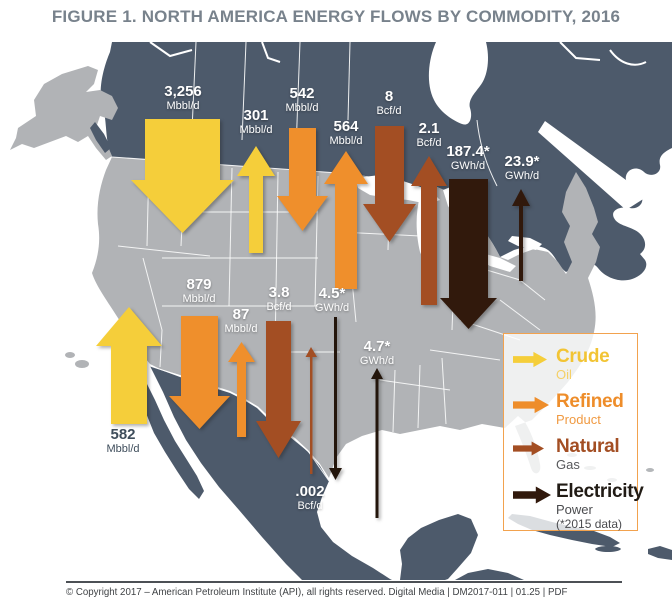  Describe the element at coordinates (346, 220) in the screenshot. I see `refined-us-to-canada-arrow` at that location.